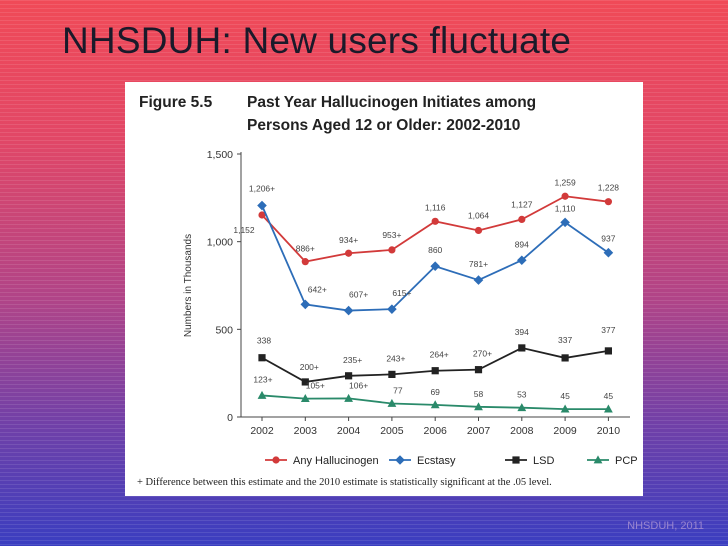  I want to click on x-tick-label: 2002, so click(262, 431).